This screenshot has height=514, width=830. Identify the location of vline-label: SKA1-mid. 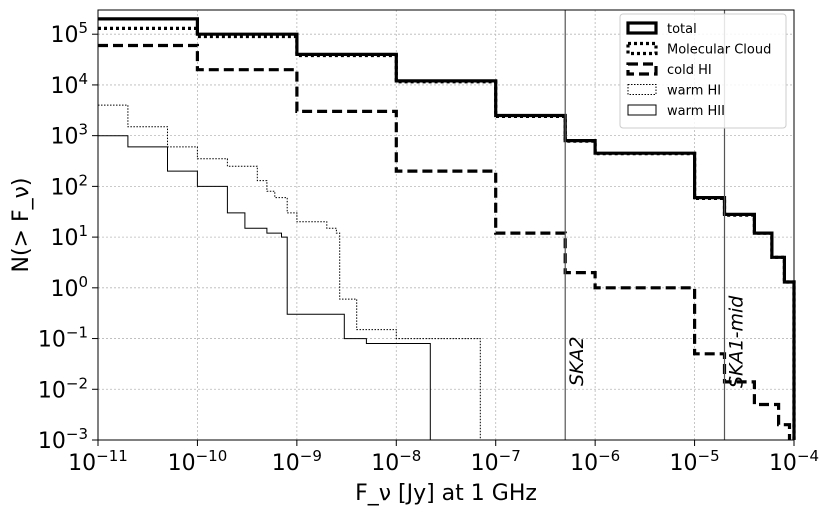
(737, 341).